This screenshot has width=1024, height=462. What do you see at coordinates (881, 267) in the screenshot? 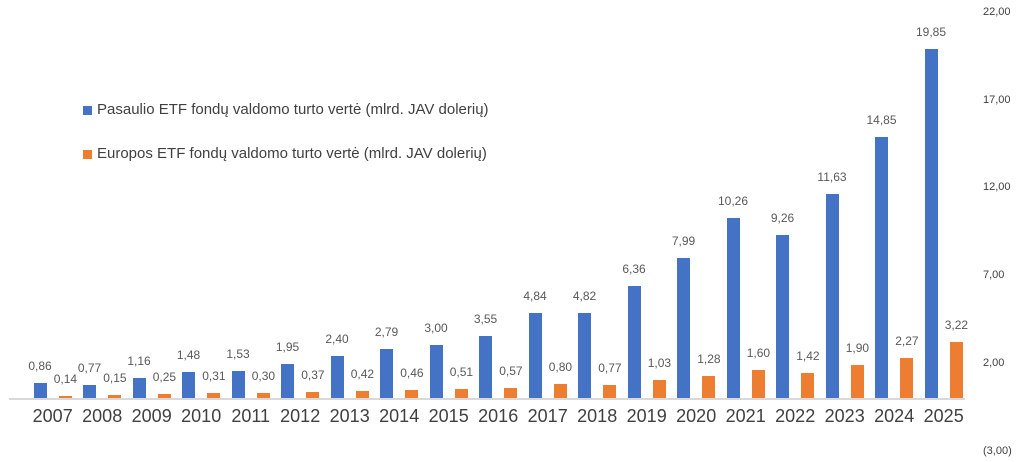
I see `bar-world-2024` at bounding box center [881, 267].